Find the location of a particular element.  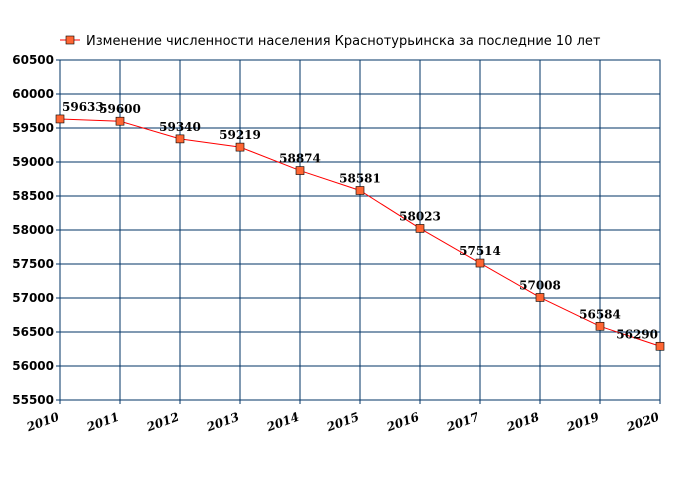

x-tick-label: 2015 is located at coordinates (342, 422).